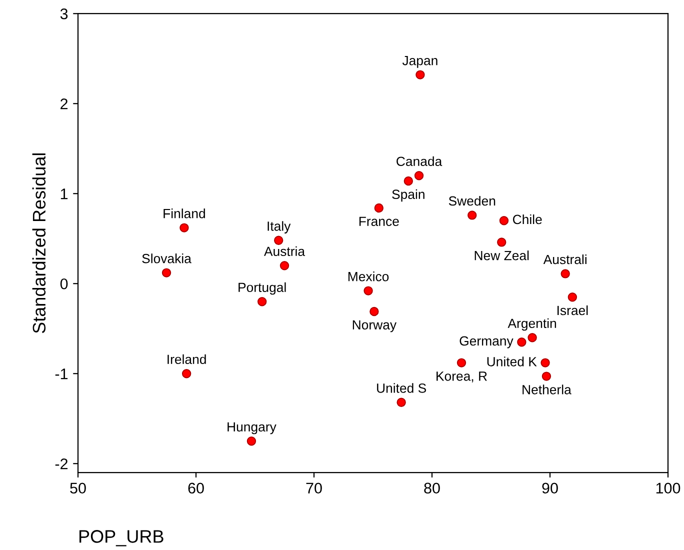  I want to click on y-tick-label: -1, so click(61, 374).